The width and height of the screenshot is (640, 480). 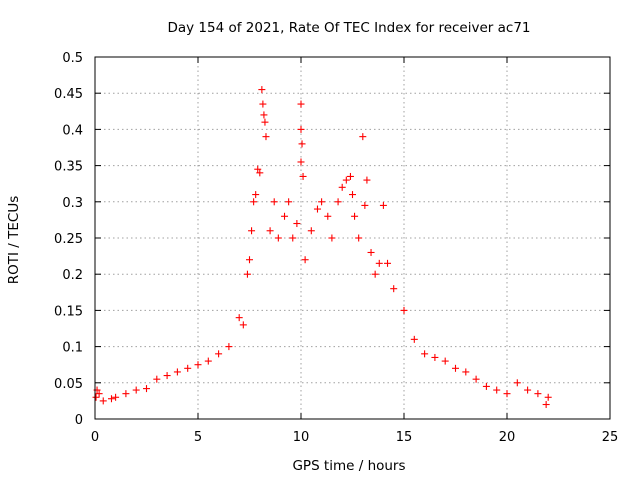 I want to click on y-tick-label: 0.3, so click(x=72, y=203).